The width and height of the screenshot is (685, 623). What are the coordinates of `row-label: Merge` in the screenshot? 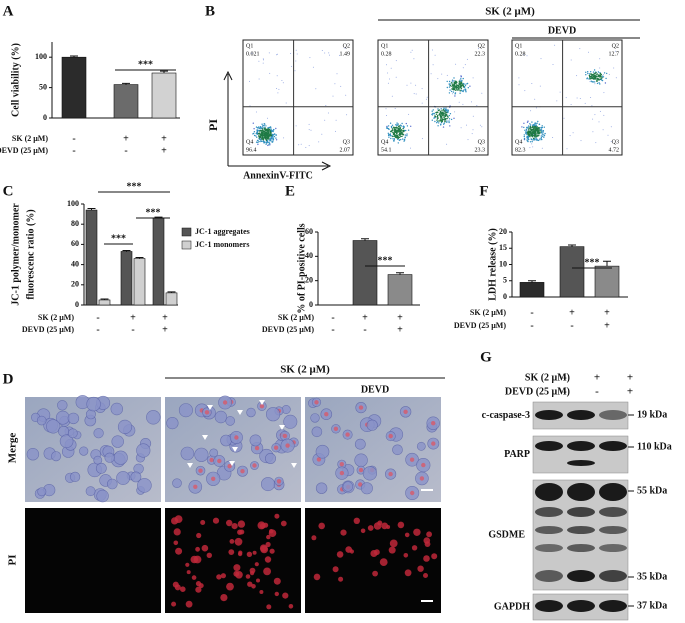 It's located at (13, 448).